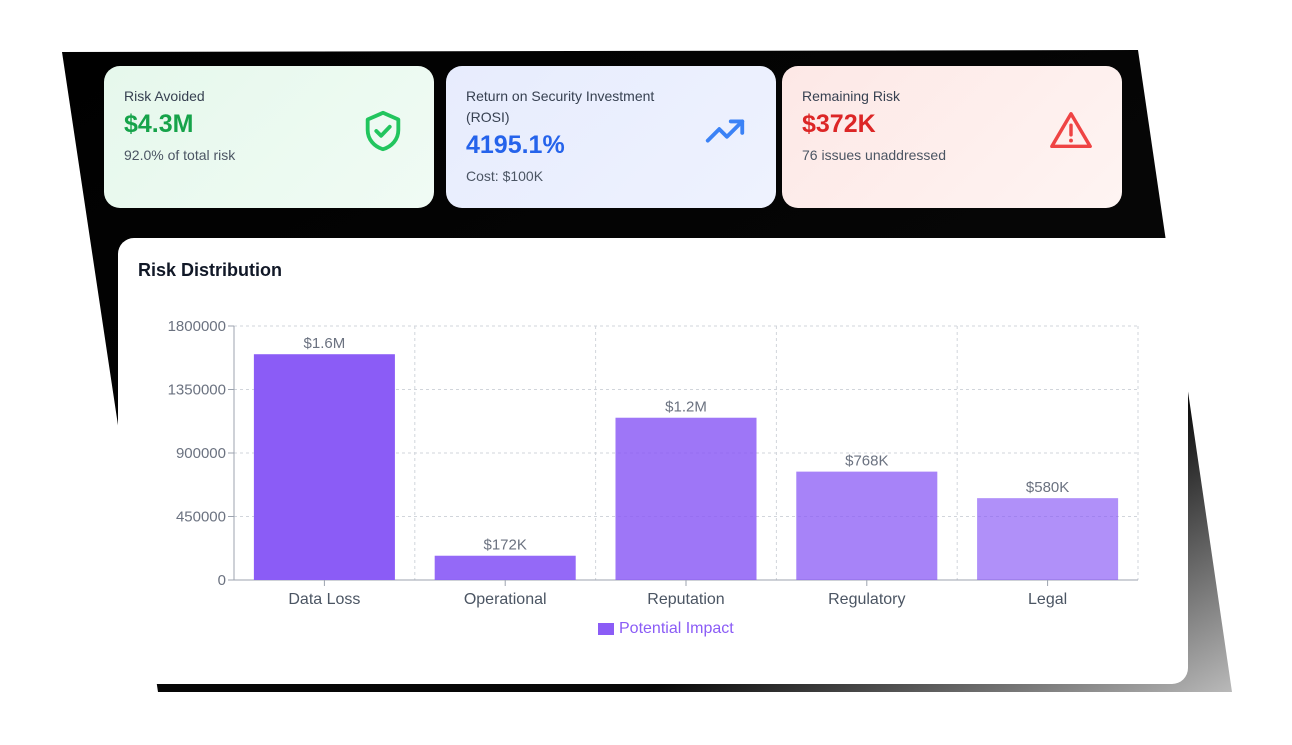 The height and width of the screenshot is (745, 1292). I want to click on y-tick-label: 1800000, so click(197, 326).